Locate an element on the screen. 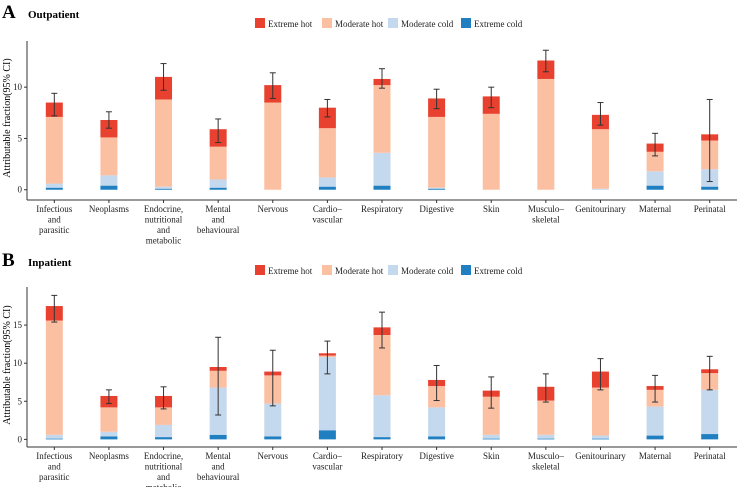 The image size is (738, 487). x-tick-label: Maternal is located at coordinates (655, 456).